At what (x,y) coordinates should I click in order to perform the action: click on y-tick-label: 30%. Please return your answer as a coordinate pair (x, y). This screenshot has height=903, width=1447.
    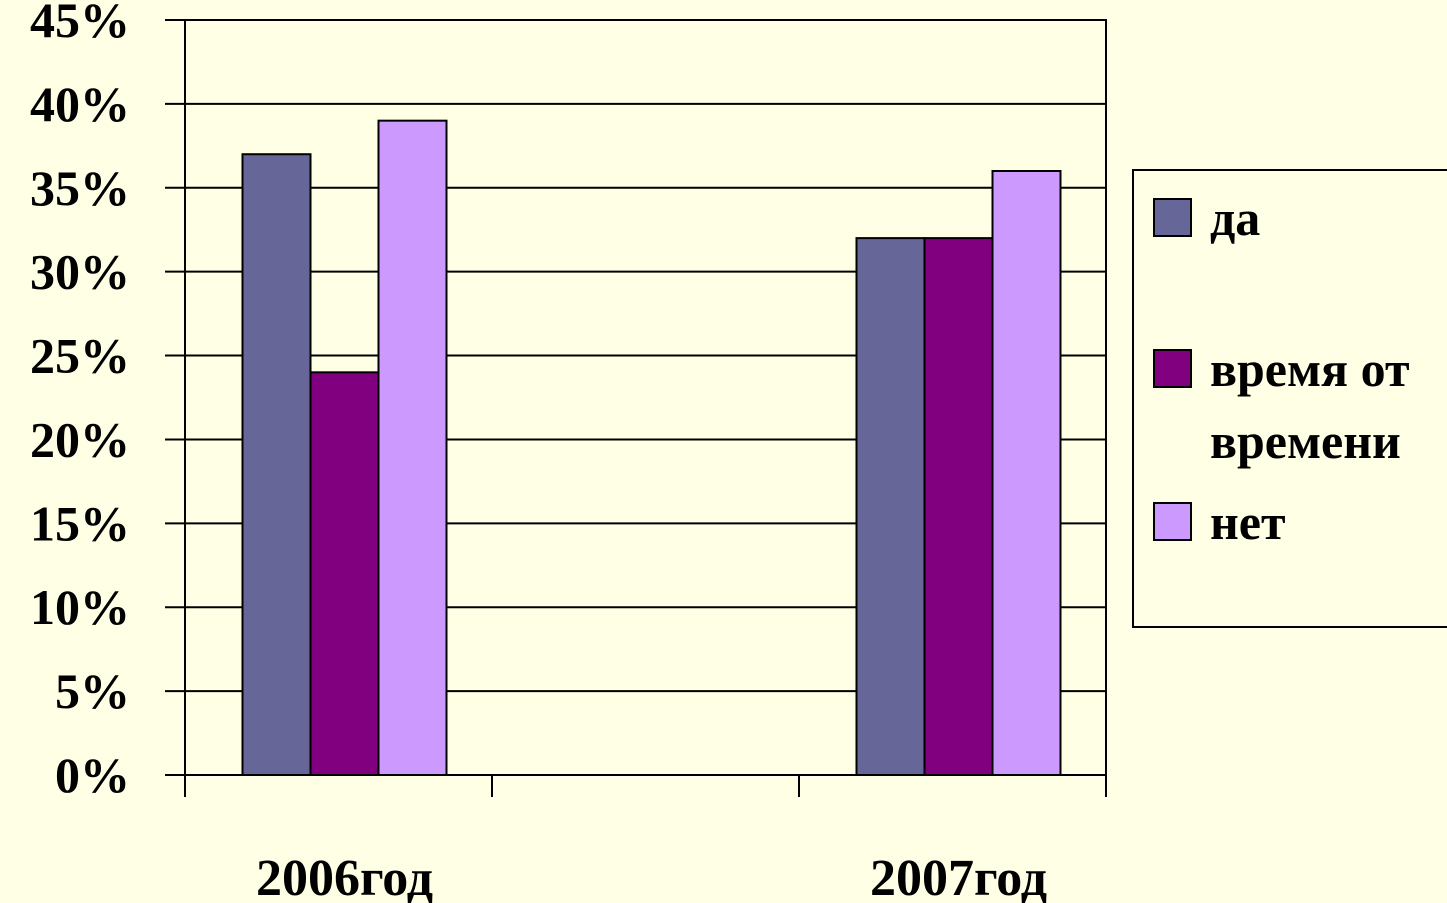
    Looking at the image, I should click on (80, 272).